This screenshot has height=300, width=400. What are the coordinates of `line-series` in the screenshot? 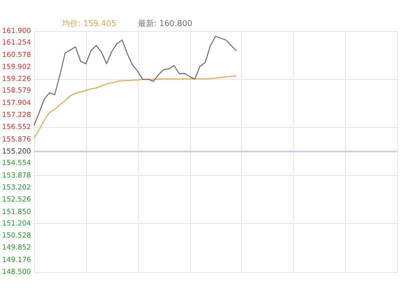 It's located at (135, 107).